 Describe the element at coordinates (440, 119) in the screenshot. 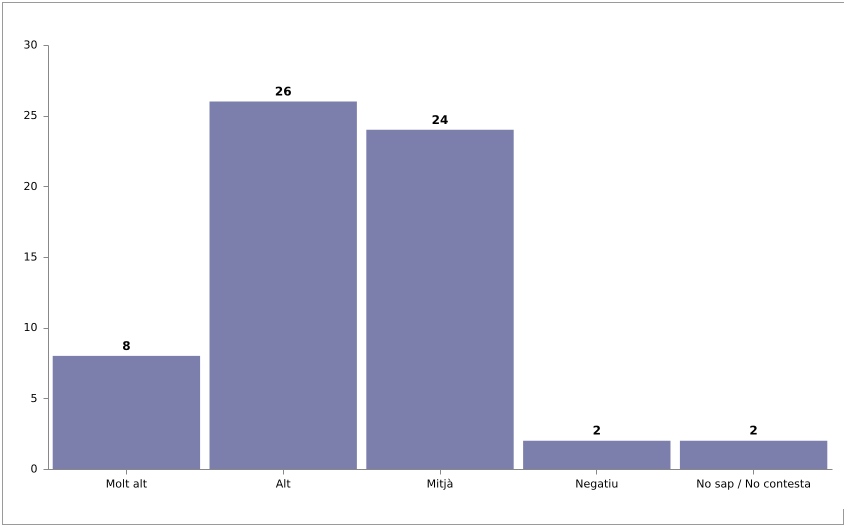

I see `data-label: 24` at that location.